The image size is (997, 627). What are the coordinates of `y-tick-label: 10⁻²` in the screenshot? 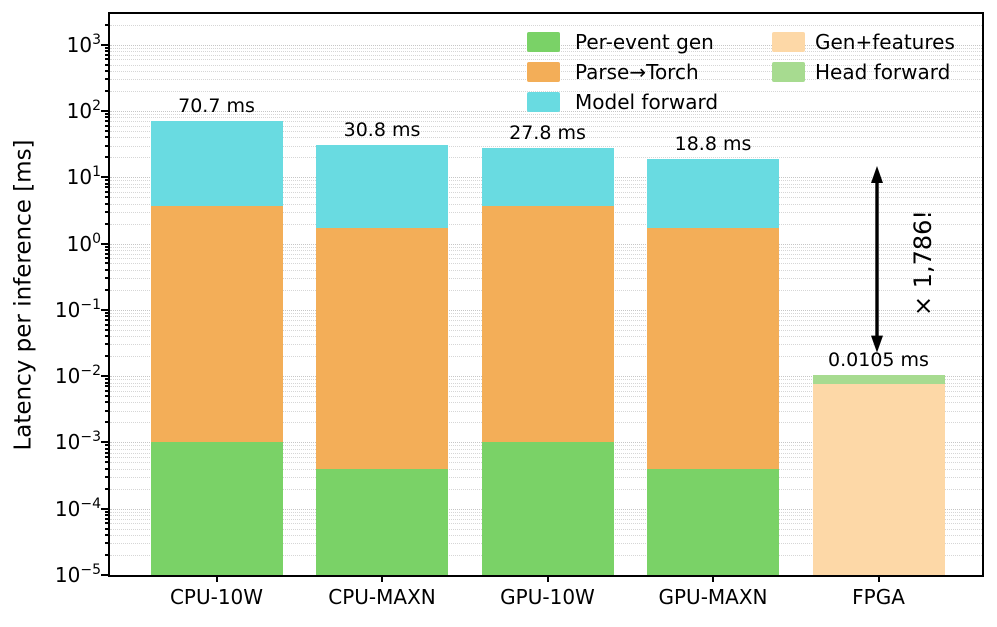 It's located at (77, 376).